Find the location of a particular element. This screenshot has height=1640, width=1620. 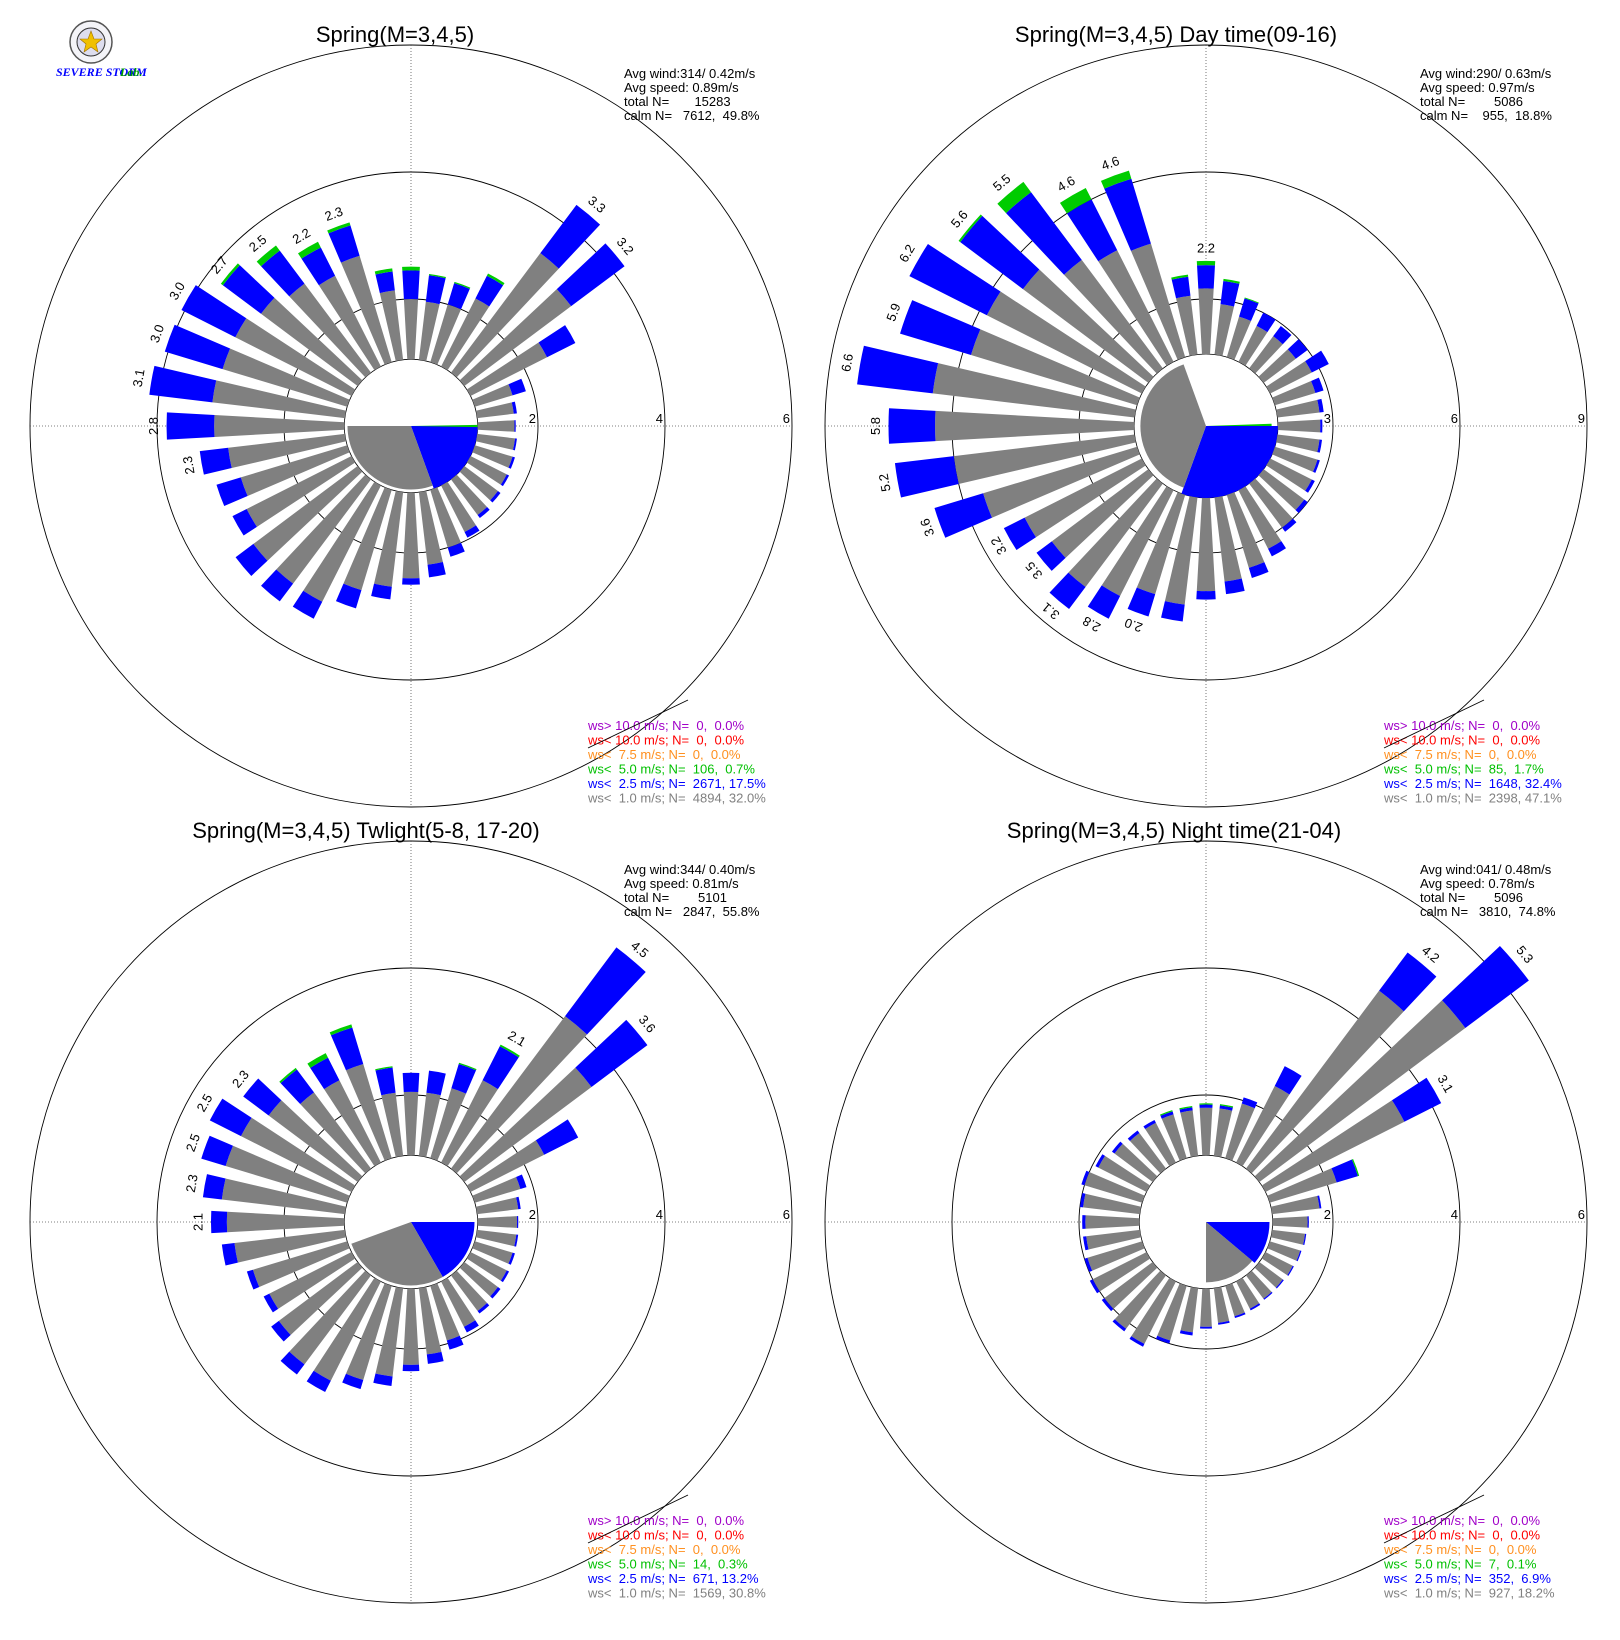

bar-90-blue is located at coordinates (1321, 426).